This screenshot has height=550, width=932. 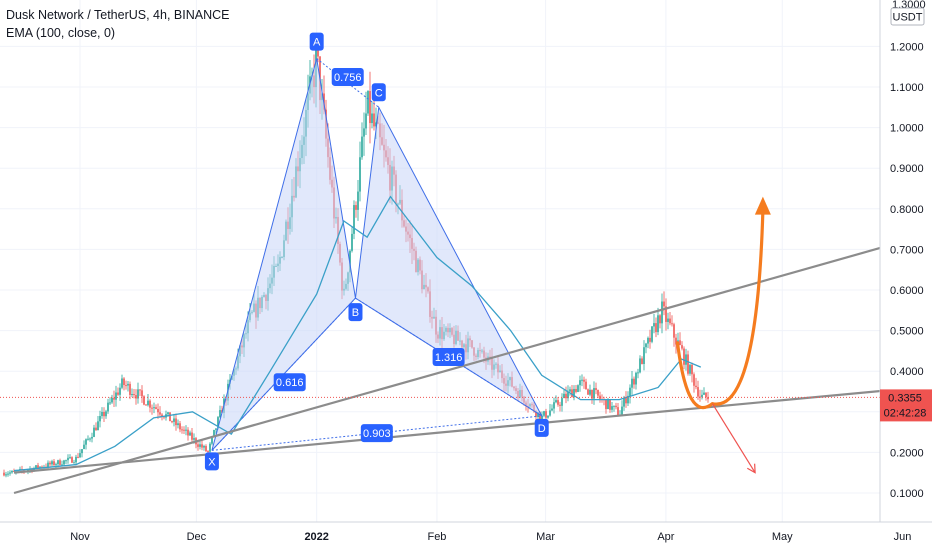 What do you see at coordinates (733, 438) in the screenshot?
I see `bearish-projection-line` at bounding box center [733, 438].